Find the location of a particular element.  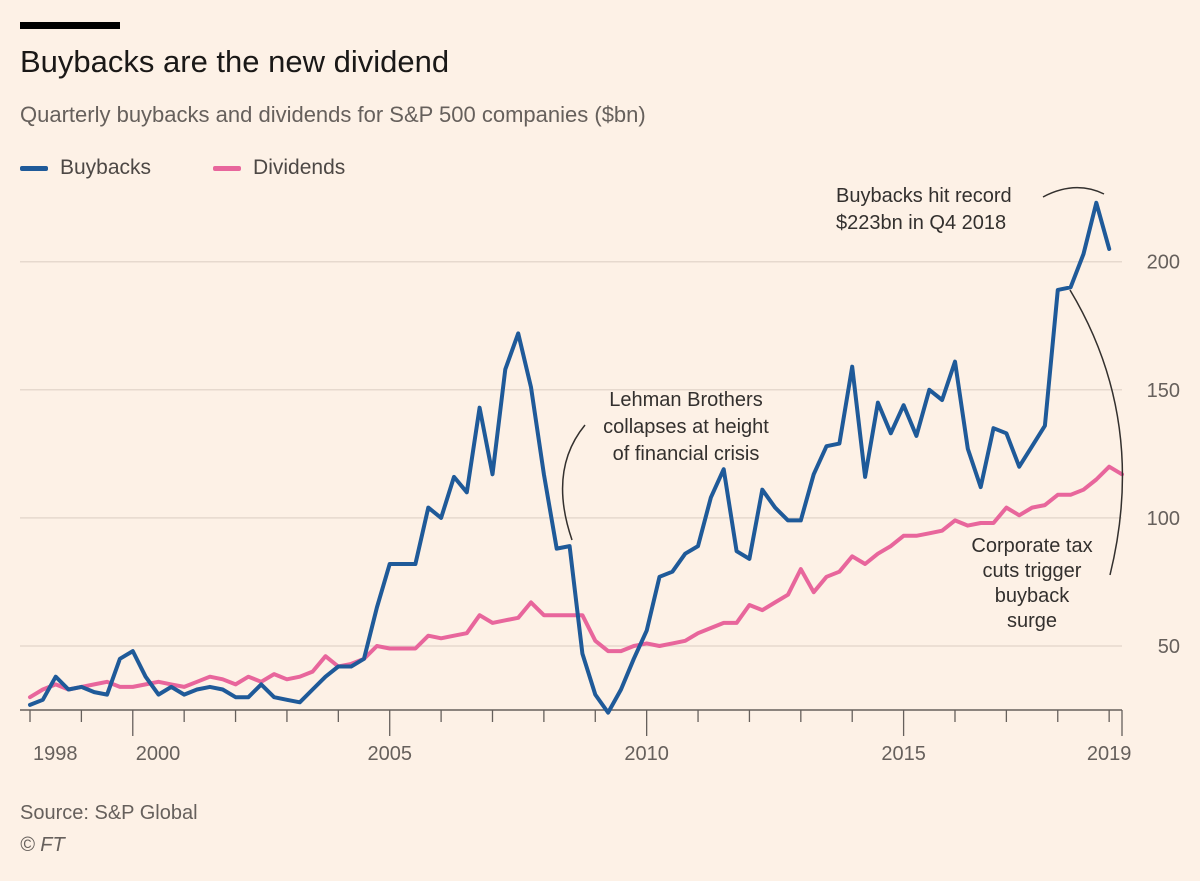

y-tick-label-100: 100 is located at coordinates (1163, 519).